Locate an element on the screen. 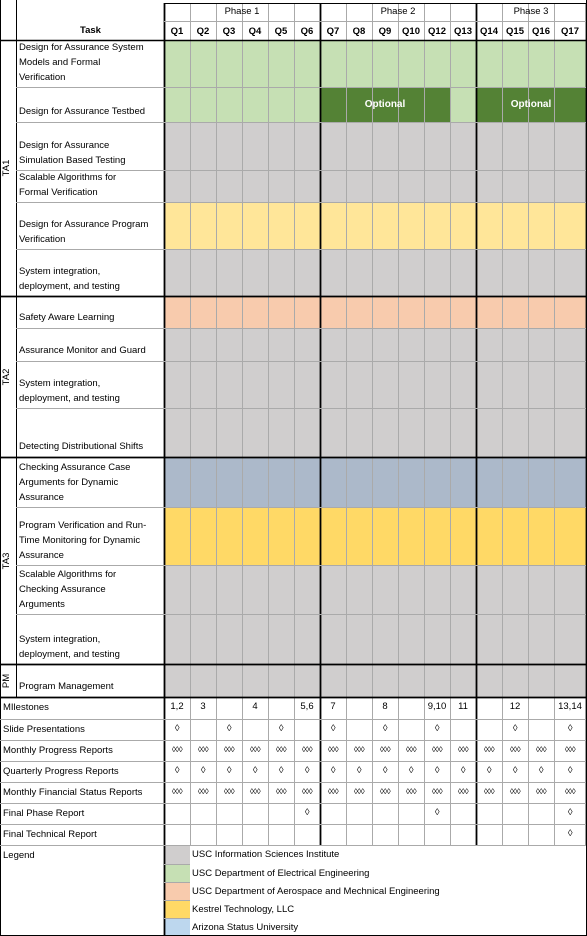 The width and height of the screenshot is (587, 936). task-label-line: Checking Assurance is located at coordinates (62, 589).